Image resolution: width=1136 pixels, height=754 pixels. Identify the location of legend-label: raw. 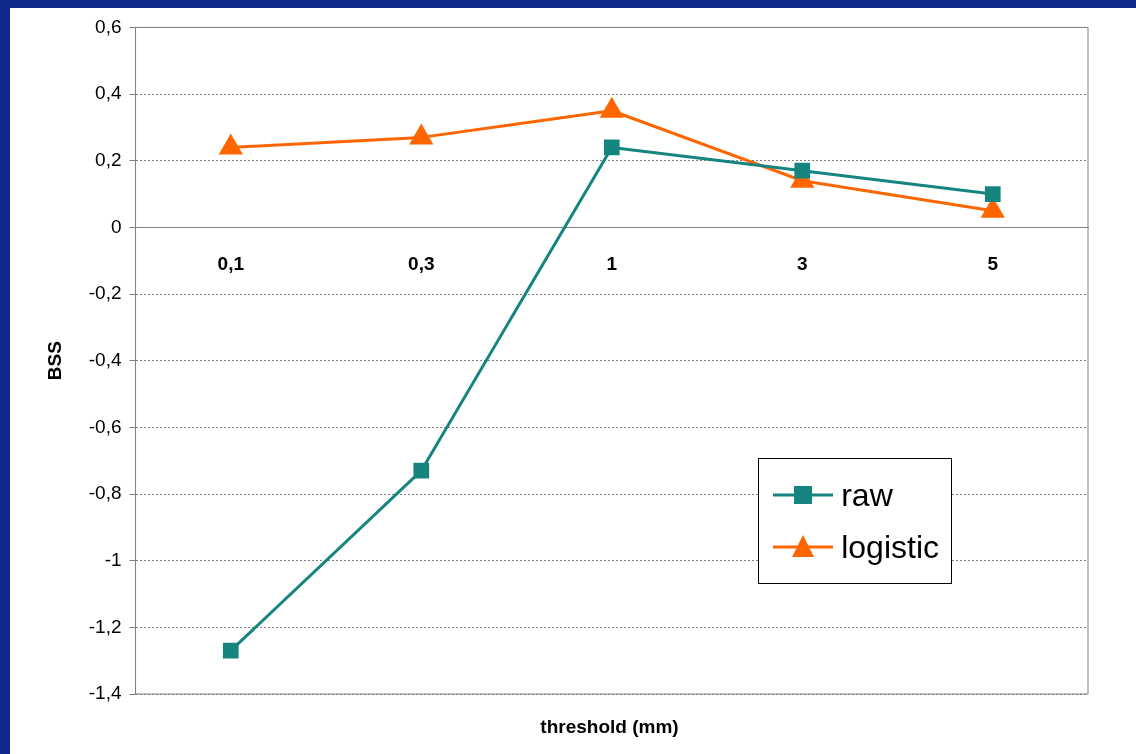
(867, 495).